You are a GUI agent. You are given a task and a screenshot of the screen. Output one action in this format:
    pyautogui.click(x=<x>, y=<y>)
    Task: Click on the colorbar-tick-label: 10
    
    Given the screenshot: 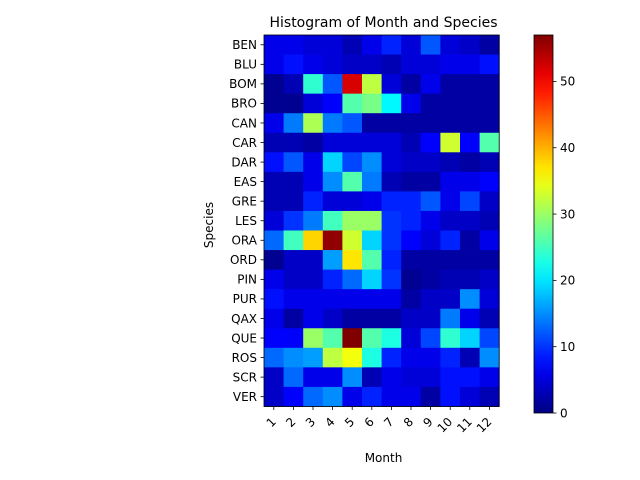 What is the action you would take?
    pyautogui.click(x=567, y=347)
    